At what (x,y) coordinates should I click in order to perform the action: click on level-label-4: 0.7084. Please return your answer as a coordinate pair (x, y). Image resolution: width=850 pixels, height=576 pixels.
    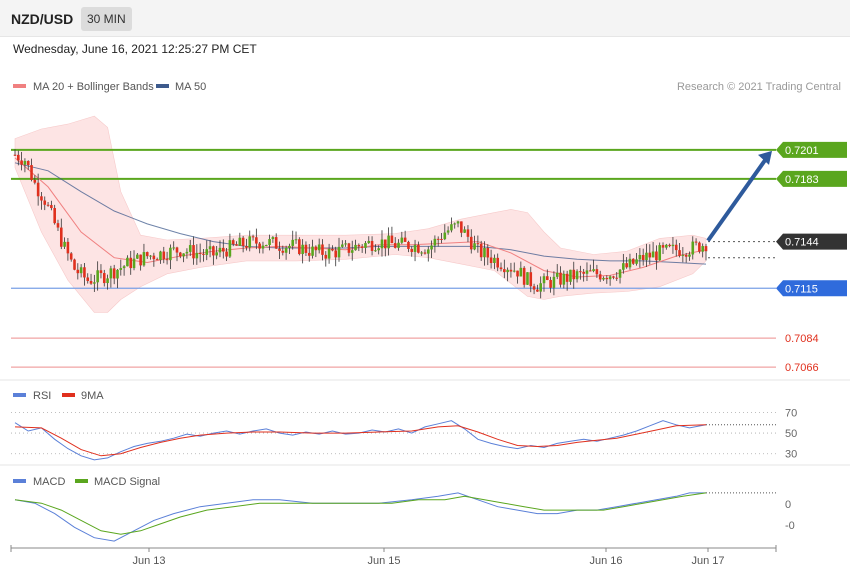
    Looking at the image, I should click on (802, 339).